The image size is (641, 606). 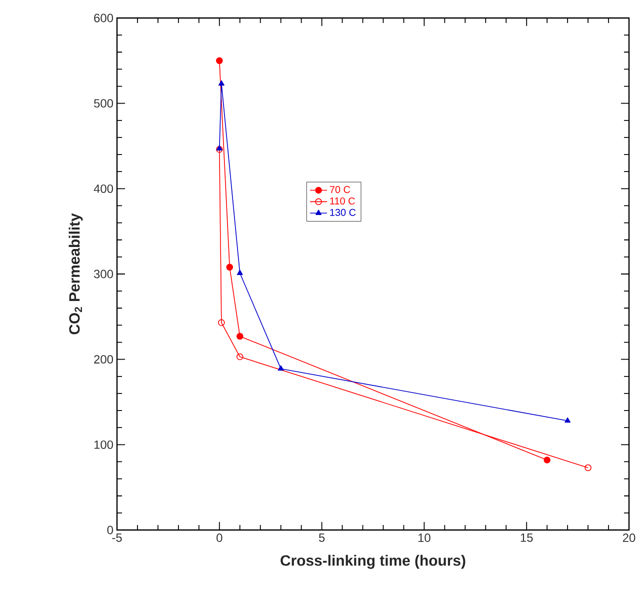 What do you see at coordinates (104, 18) in the screenshot?
I see `y-tick-label: 600` at bounding box center [104, 18].